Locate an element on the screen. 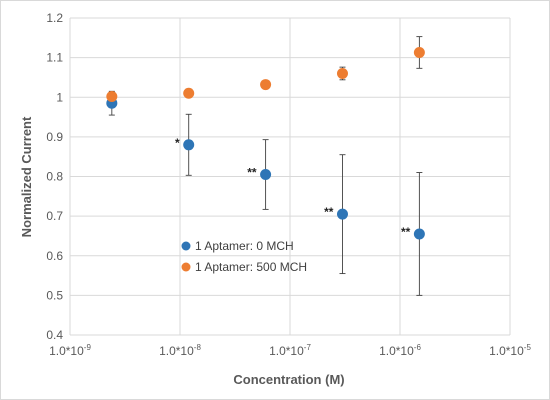 Image resolution: width=550 pixels, height=400 pixels. y-tick-label: 1.1 is located at coordinates (54, 58).